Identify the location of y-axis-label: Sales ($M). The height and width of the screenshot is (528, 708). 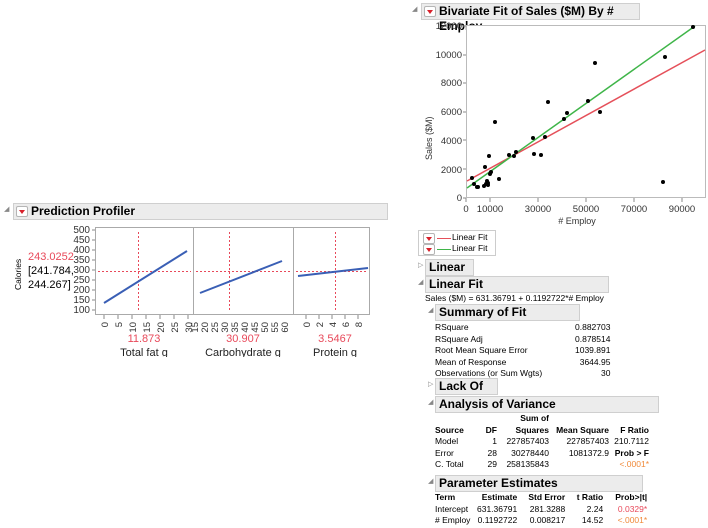
(429, 138).